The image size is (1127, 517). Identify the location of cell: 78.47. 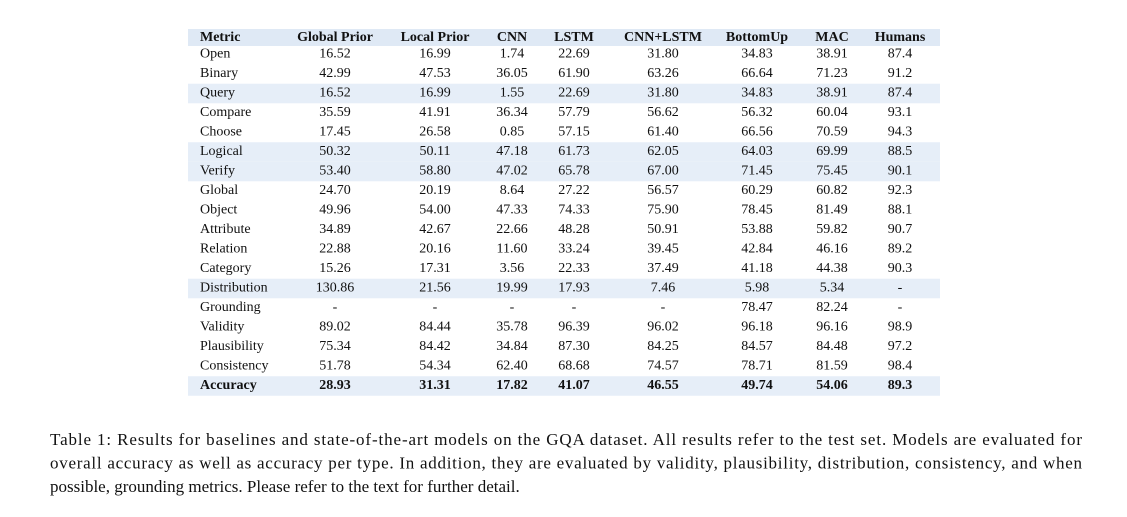
(757, 307).